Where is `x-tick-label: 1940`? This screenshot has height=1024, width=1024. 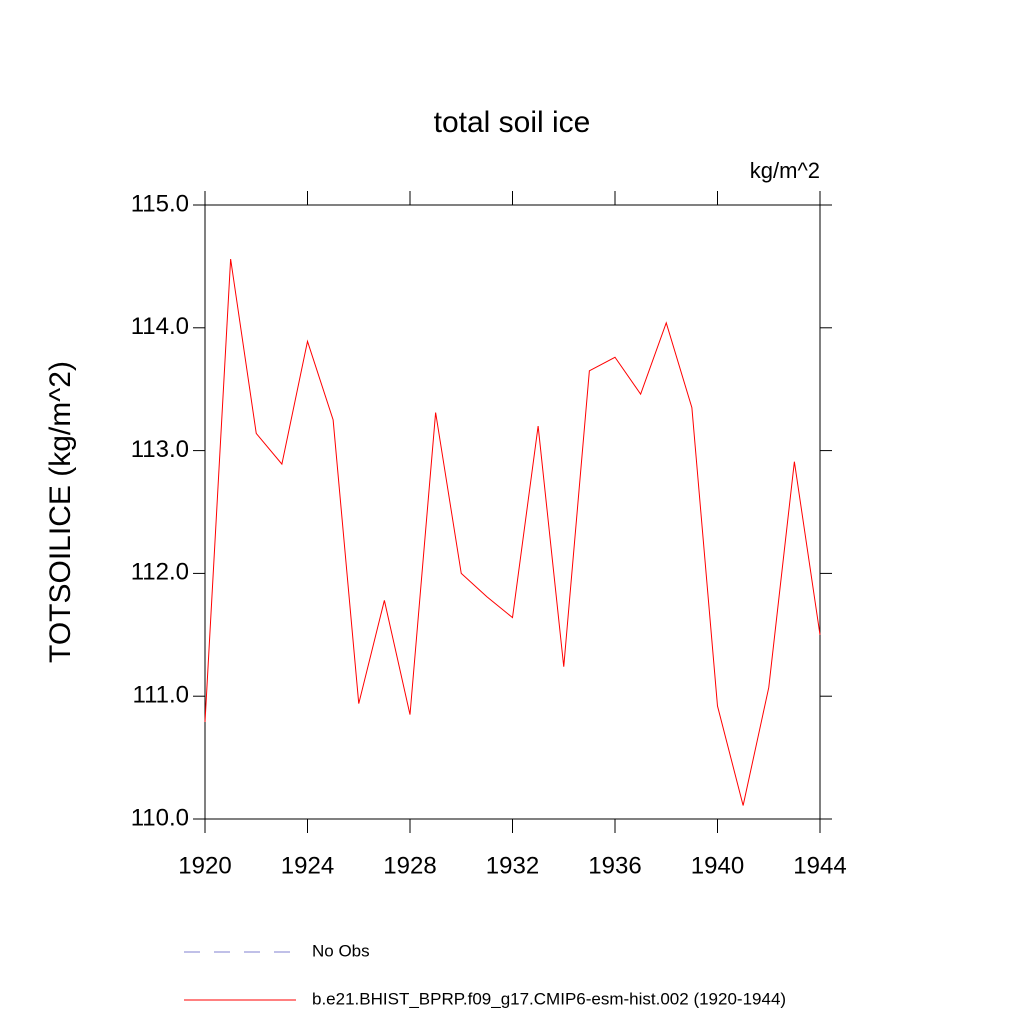
x-tick-label: 1940 is located at coordinates (717, 865).